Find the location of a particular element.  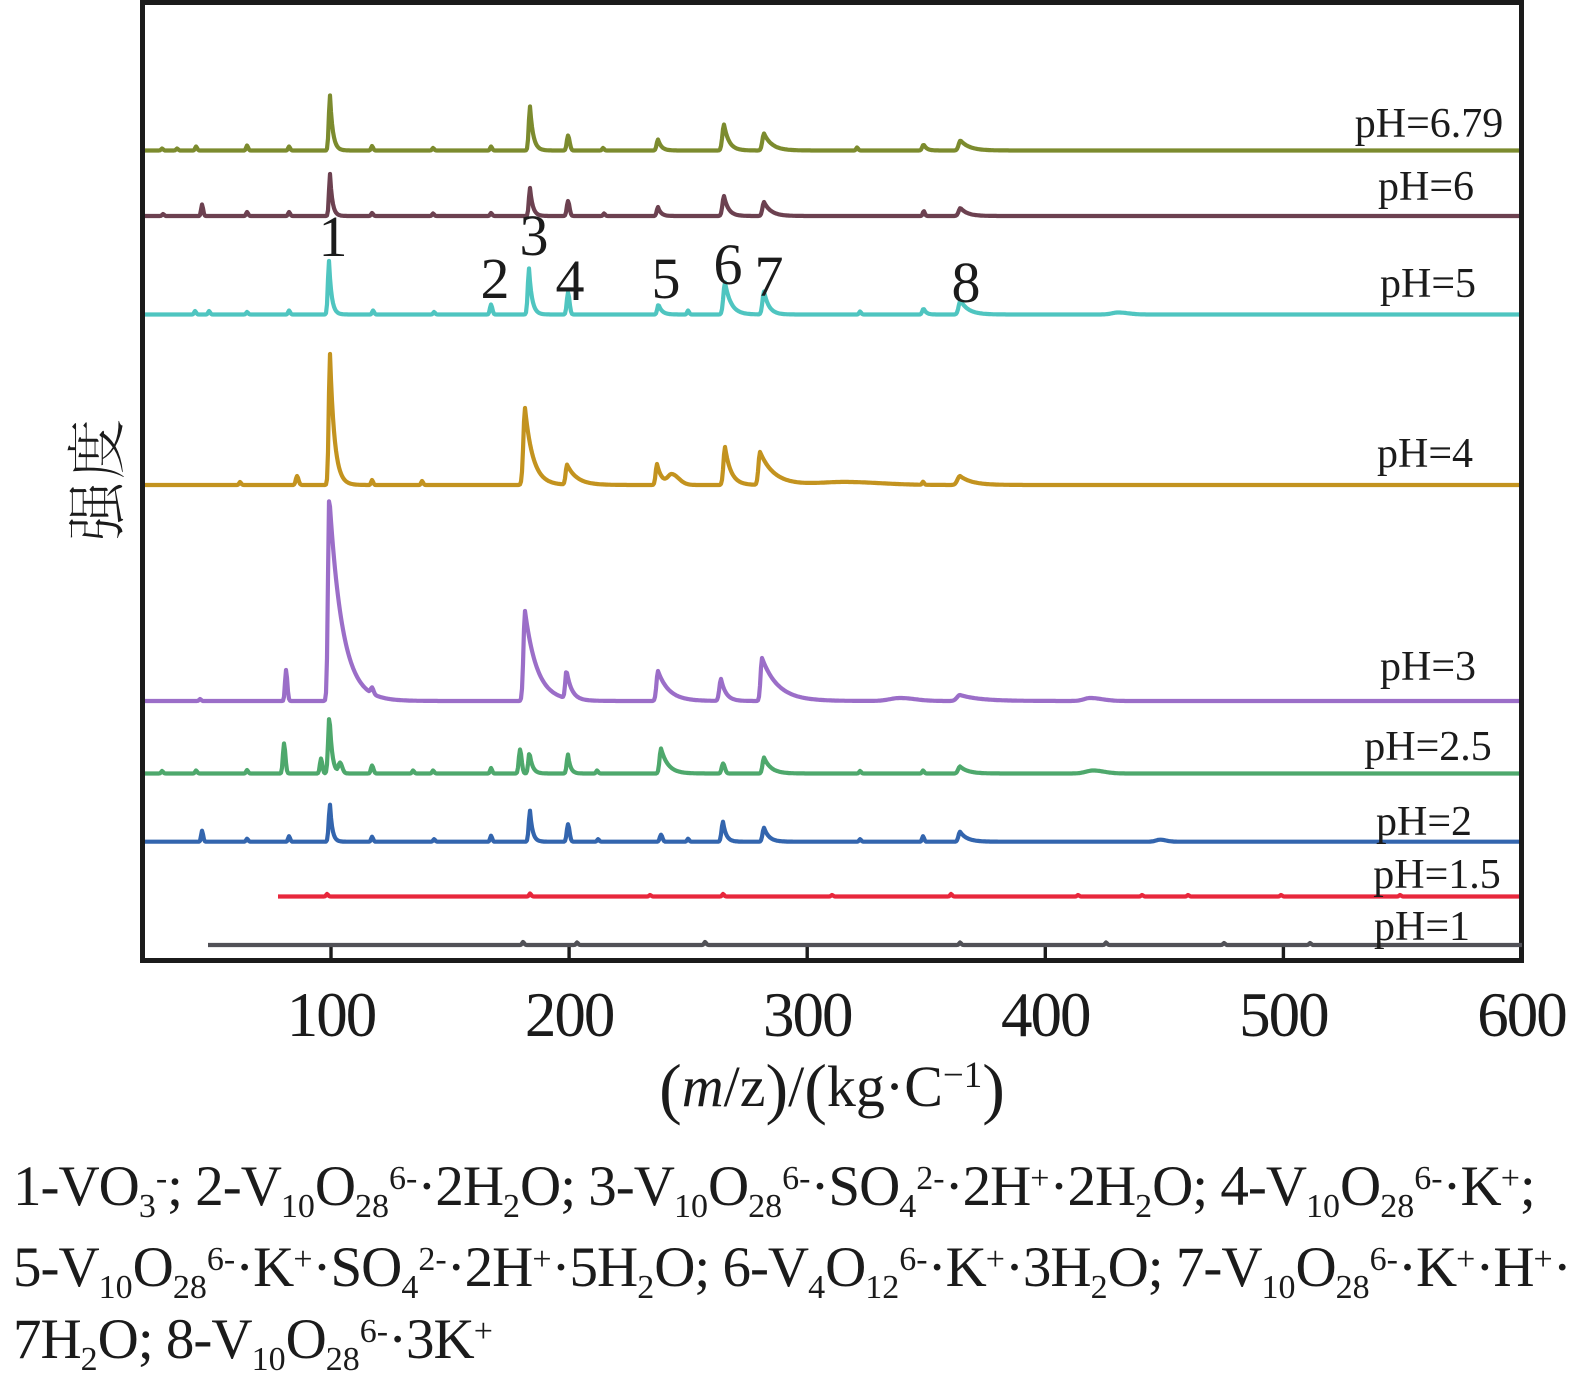

svg-text: 400 is located at coordinates (1045, 1015).